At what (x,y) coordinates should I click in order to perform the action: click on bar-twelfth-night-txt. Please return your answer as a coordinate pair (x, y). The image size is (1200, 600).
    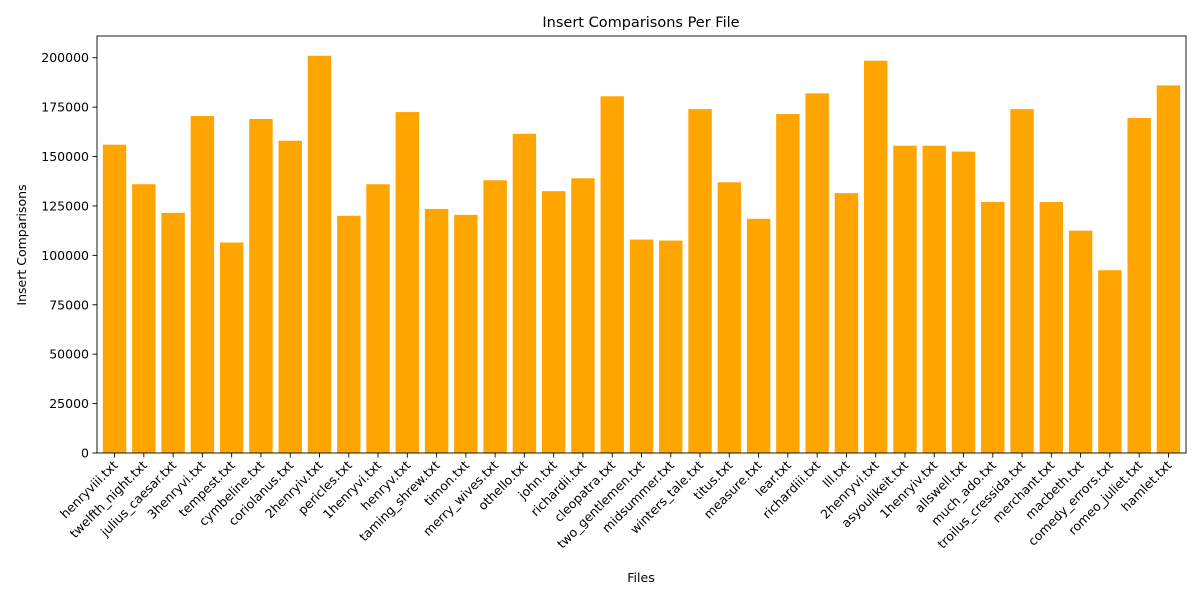
    Looking at the image, I should click on (144, 318).